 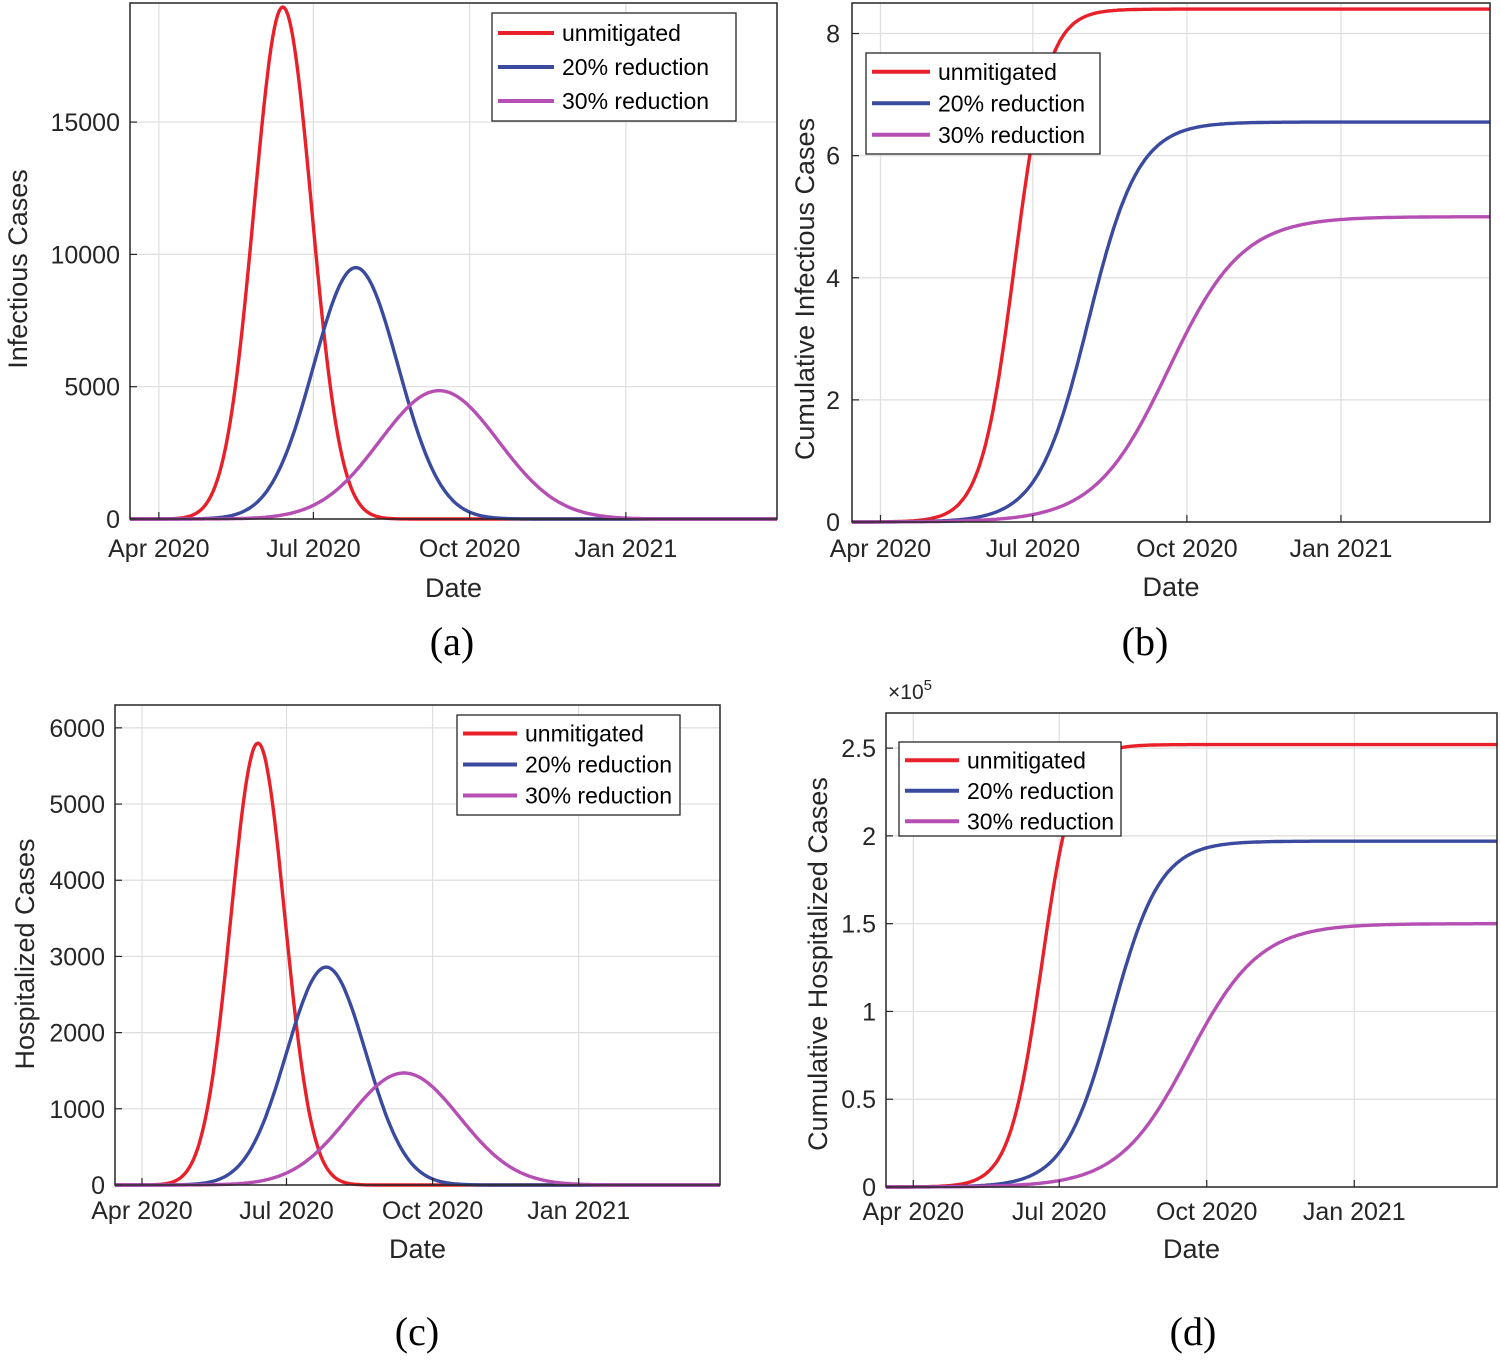 What do you see at coordinates (833, 279) in the screenshot?
I see `y-tick-label: 4` at bounding box center [833, 279].